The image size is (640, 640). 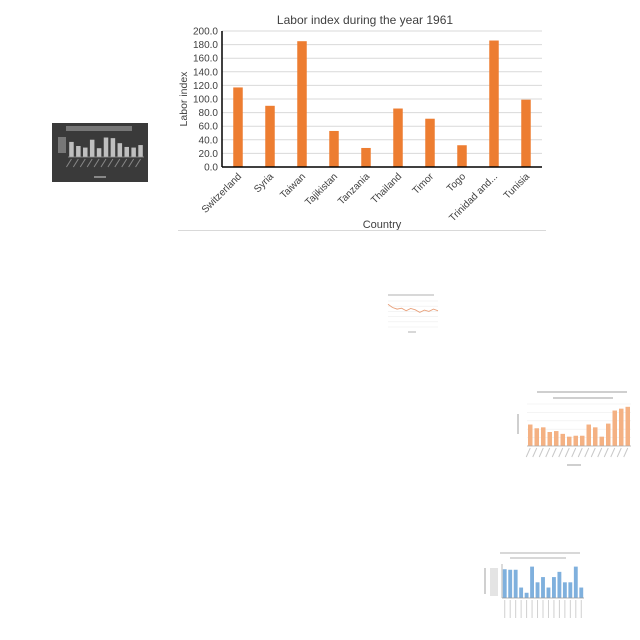 What do you see at coordinates (209, 140) in the screenshot?
I see `y-tick-label: 40.0` at bounding box center [209, 140].